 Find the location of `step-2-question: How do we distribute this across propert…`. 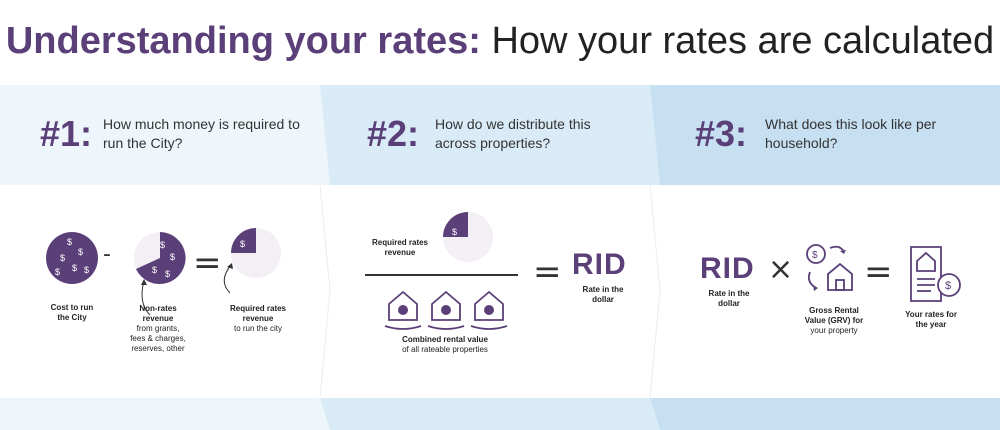

step-2-question: How do we distribute this across propert… is located at coordinates (513, 134).